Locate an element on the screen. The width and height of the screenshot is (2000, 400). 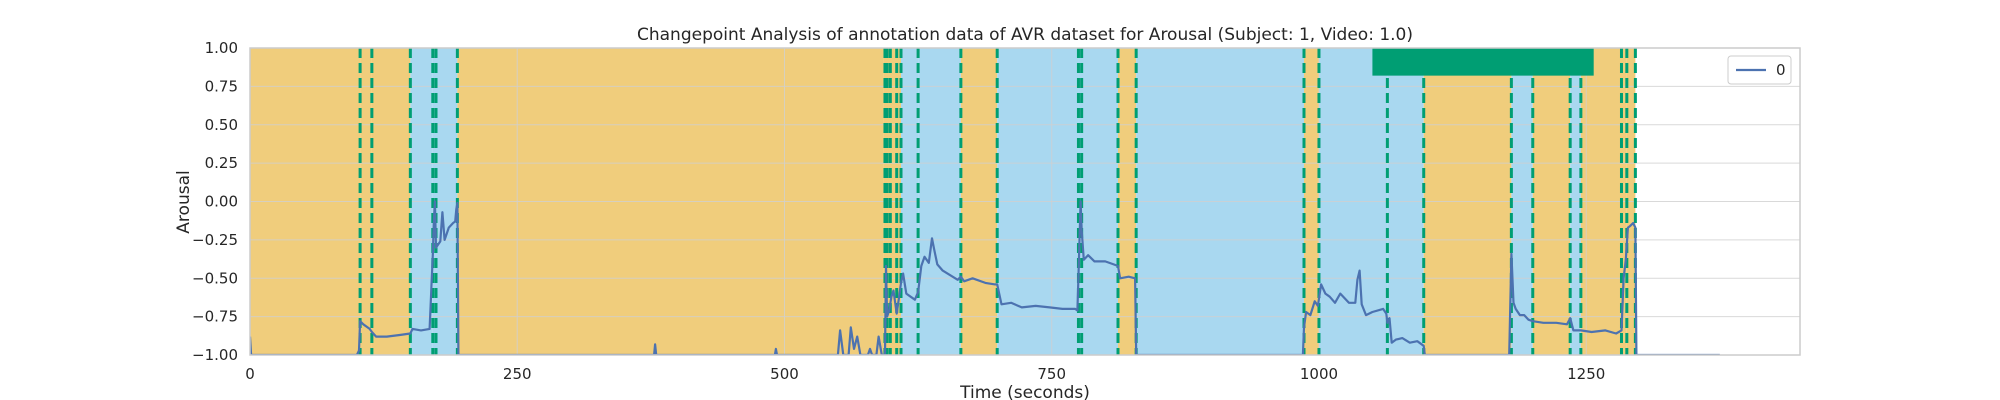
x-tick-label-2: 500 is located at coordinates (784, 374).